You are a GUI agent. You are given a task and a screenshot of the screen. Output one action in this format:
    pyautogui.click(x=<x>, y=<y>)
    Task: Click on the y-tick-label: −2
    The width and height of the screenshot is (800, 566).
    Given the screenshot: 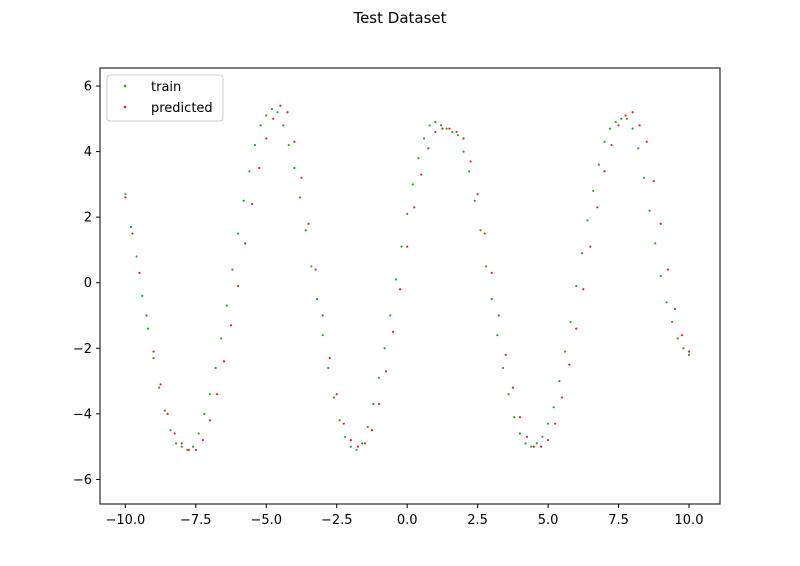 What is the action you would take?
    pyautogui.click(x=82, y=349)
    